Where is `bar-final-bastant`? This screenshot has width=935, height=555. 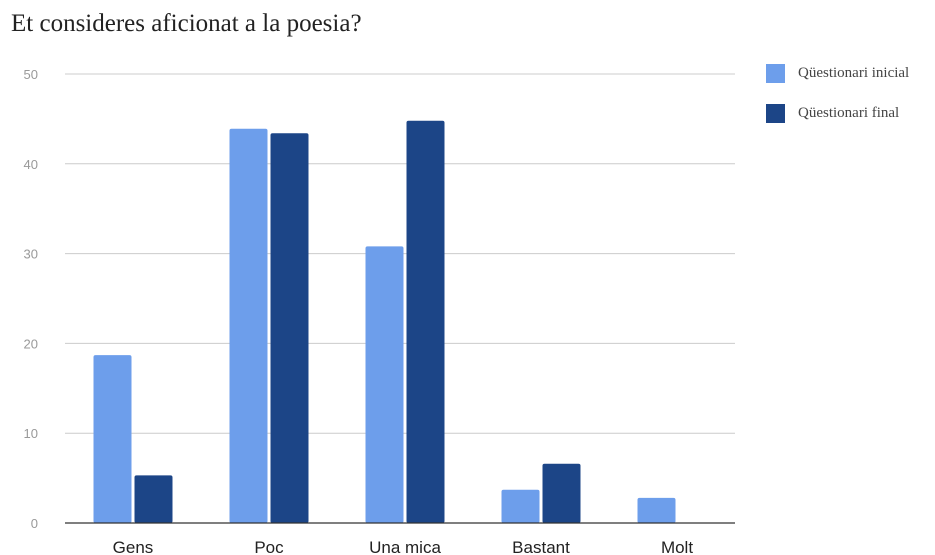 bar-final-bastant is located at coordinates (561, 493).